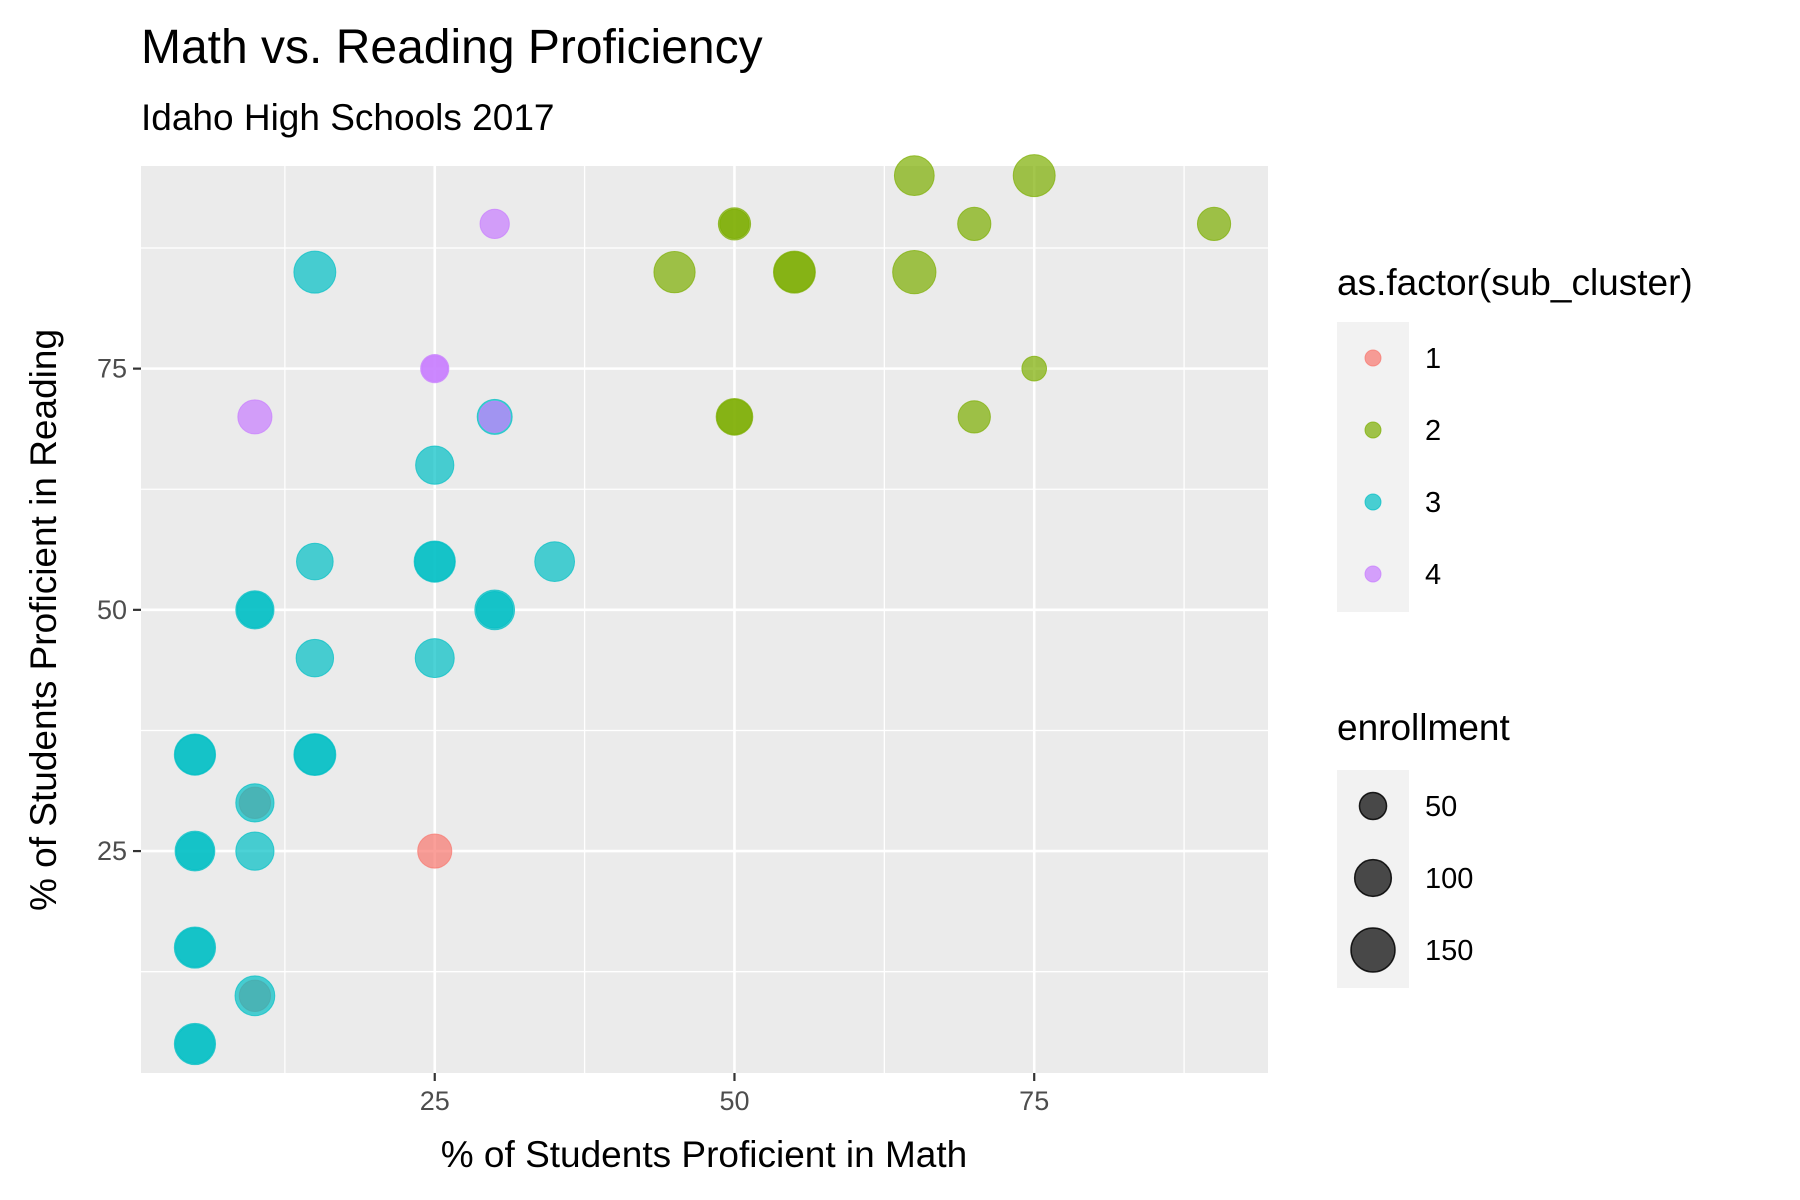  Describe the element at coordinates (1515, 282) in the screenshot. I see `color-legend-title: as.factor(sub_cluster)` at that location.